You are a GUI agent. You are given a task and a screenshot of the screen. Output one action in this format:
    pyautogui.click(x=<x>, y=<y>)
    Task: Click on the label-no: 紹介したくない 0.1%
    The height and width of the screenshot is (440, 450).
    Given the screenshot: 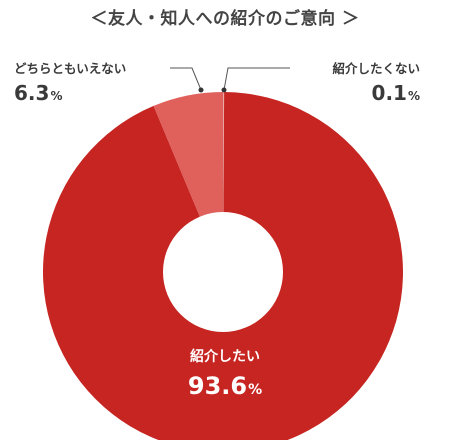 What is the action you would take?
    pyautogui.click(x=376, y=81)
    